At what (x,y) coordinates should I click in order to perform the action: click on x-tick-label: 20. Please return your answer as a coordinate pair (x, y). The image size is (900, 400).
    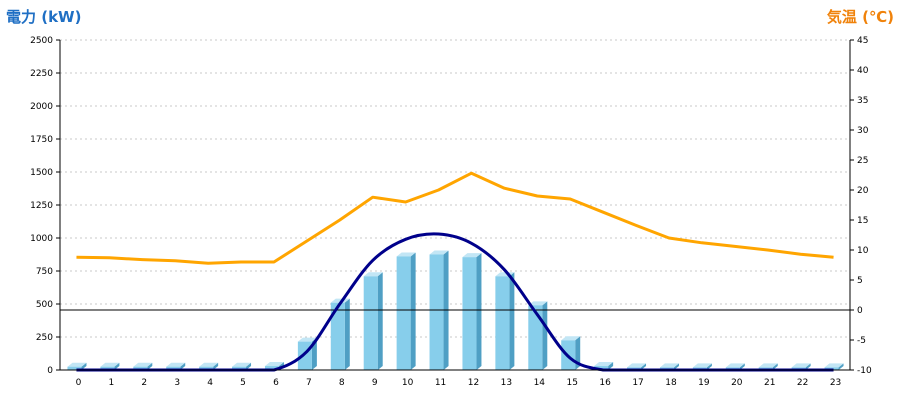
    Looking at the image, I should click on (737, 383).